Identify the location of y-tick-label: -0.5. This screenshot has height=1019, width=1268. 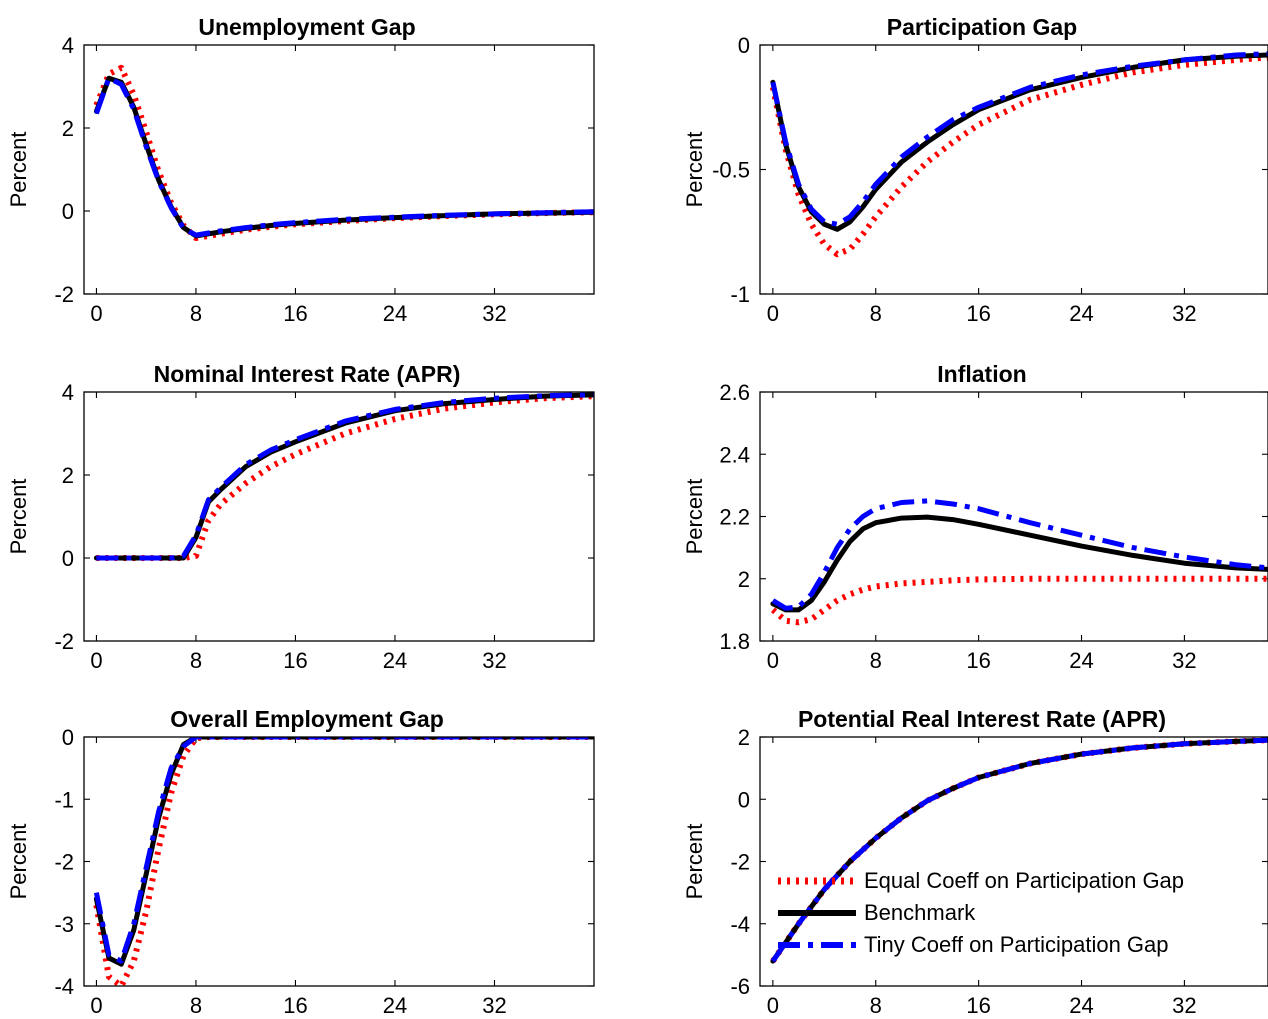
(731, 170).